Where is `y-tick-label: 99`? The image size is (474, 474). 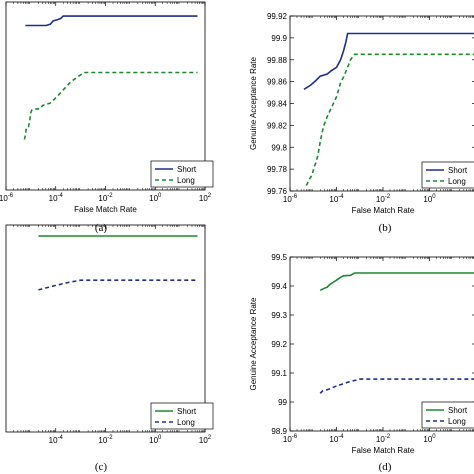 y-tick-label: 99 is located at coordinates (282, 402).